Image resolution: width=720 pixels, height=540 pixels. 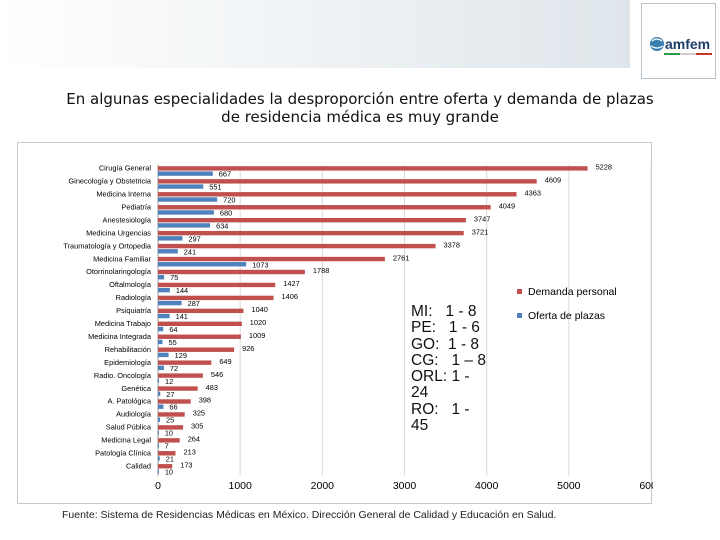 What do you see at coordinates (448, 360) in the screenshot?
I see `note-line: CG: 1 – 8` at bounding box center [448, 360].